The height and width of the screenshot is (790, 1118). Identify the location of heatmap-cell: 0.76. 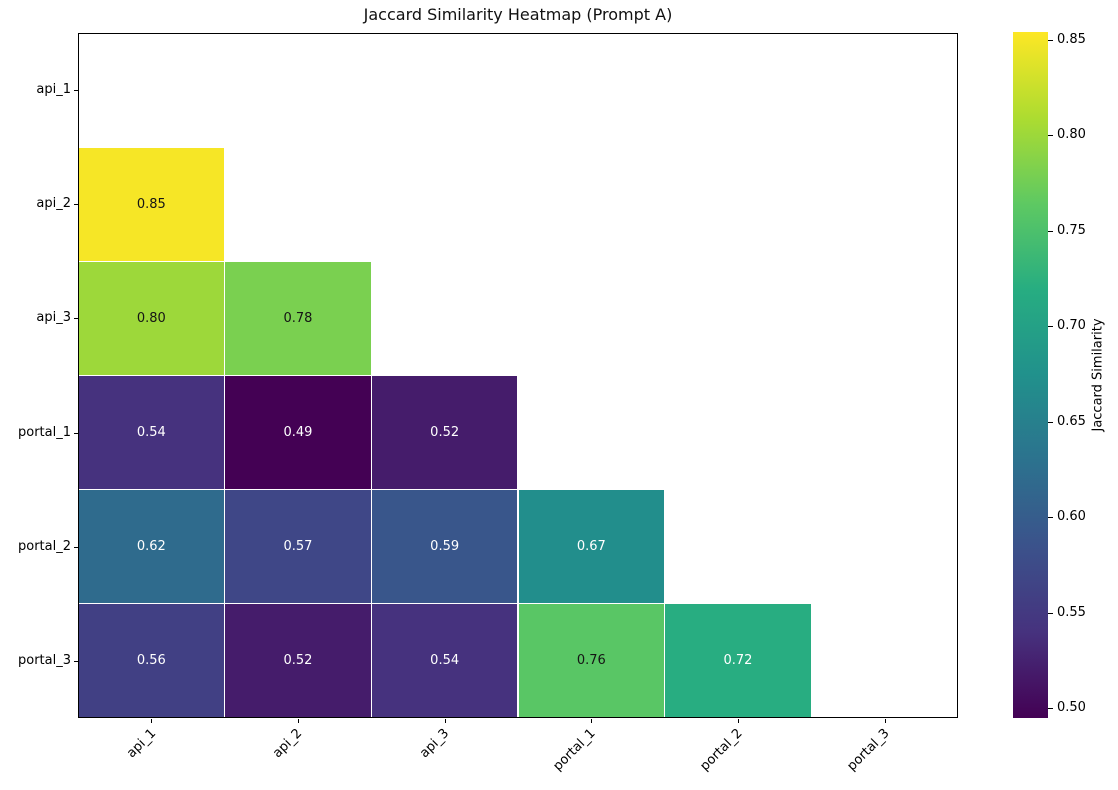
(591, 661).